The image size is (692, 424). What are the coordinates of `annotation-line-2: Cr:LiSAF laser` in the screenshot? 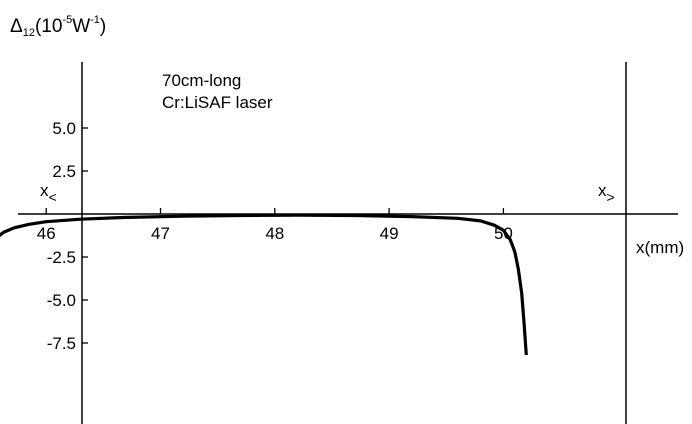 It's located at (217, 102).